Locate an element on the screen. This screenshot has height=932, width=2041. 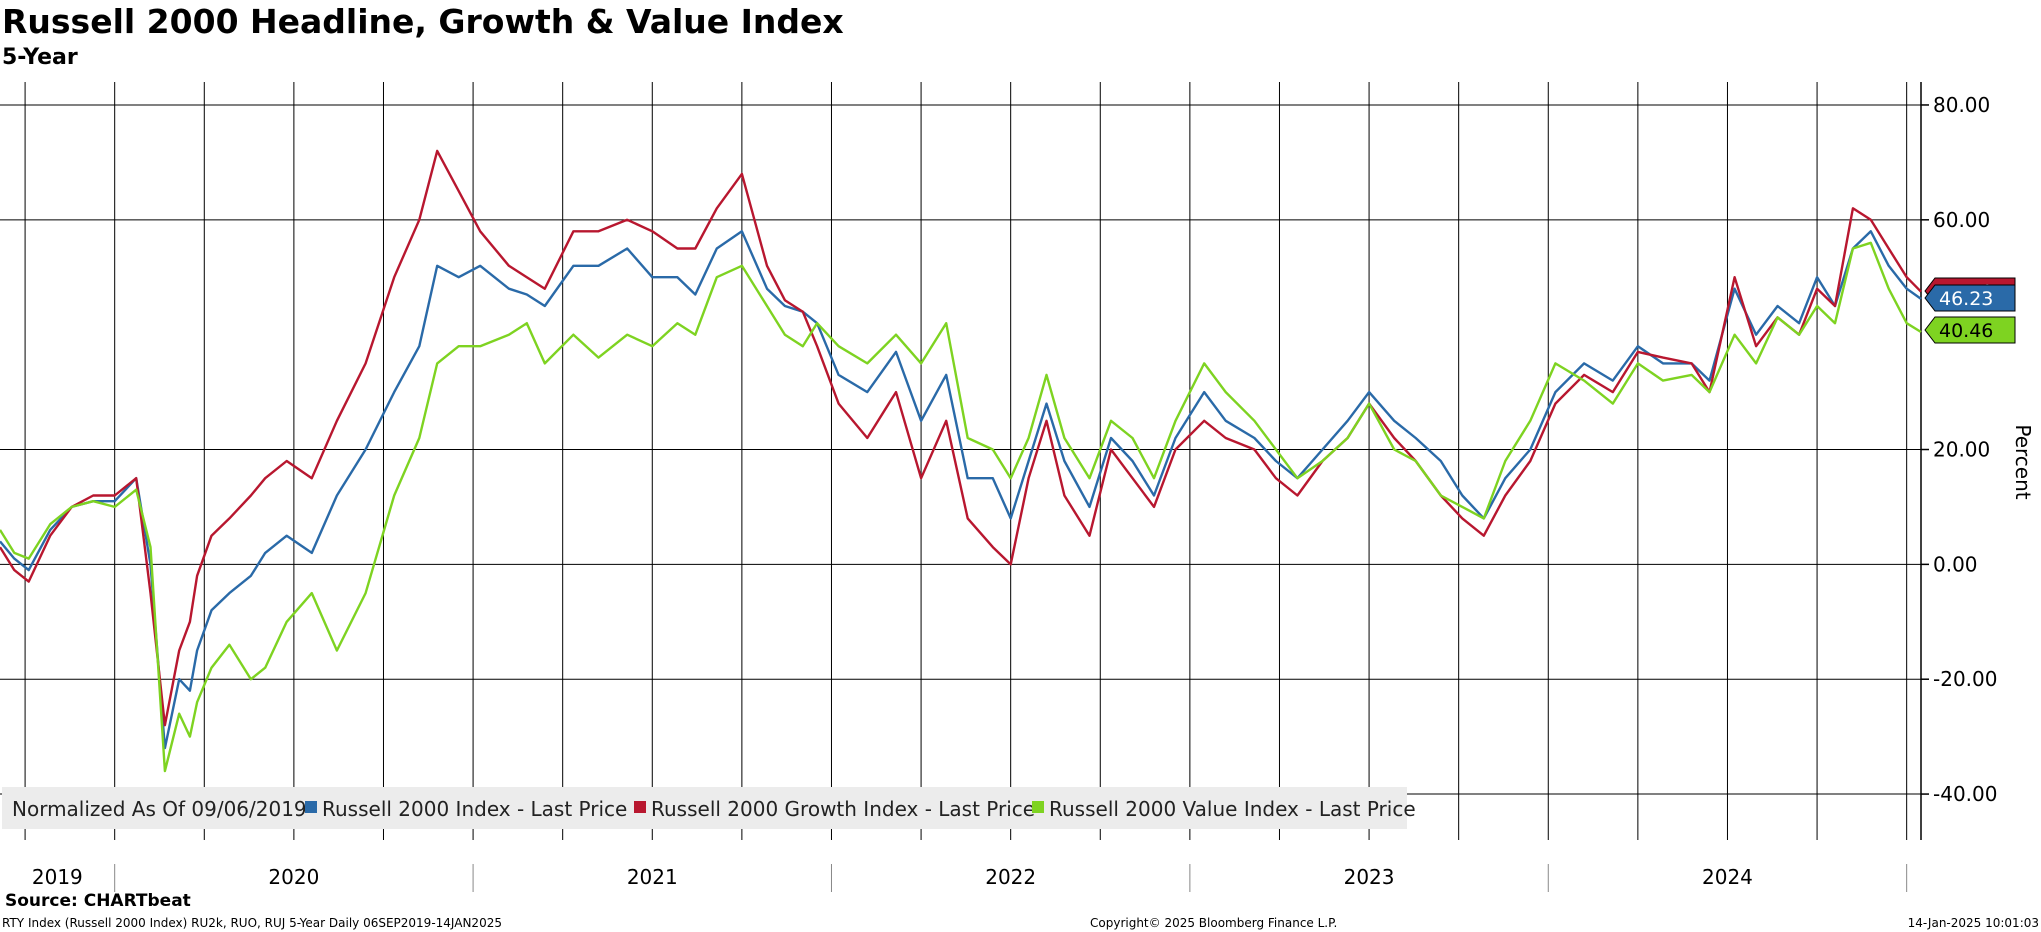
legend-label-value: Russell 2000 Value Index - Last Price is located at coordinates (1232, 809).